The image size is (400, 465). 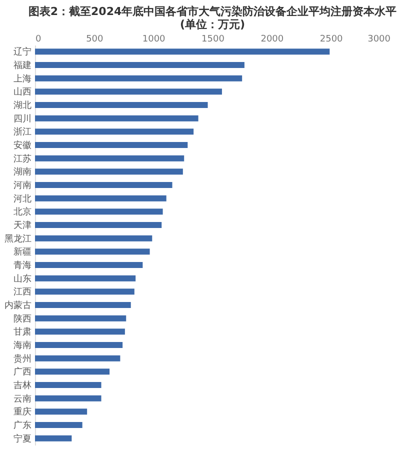 I want to click on x-tick-label: 3000, so click(x=379, y=39).